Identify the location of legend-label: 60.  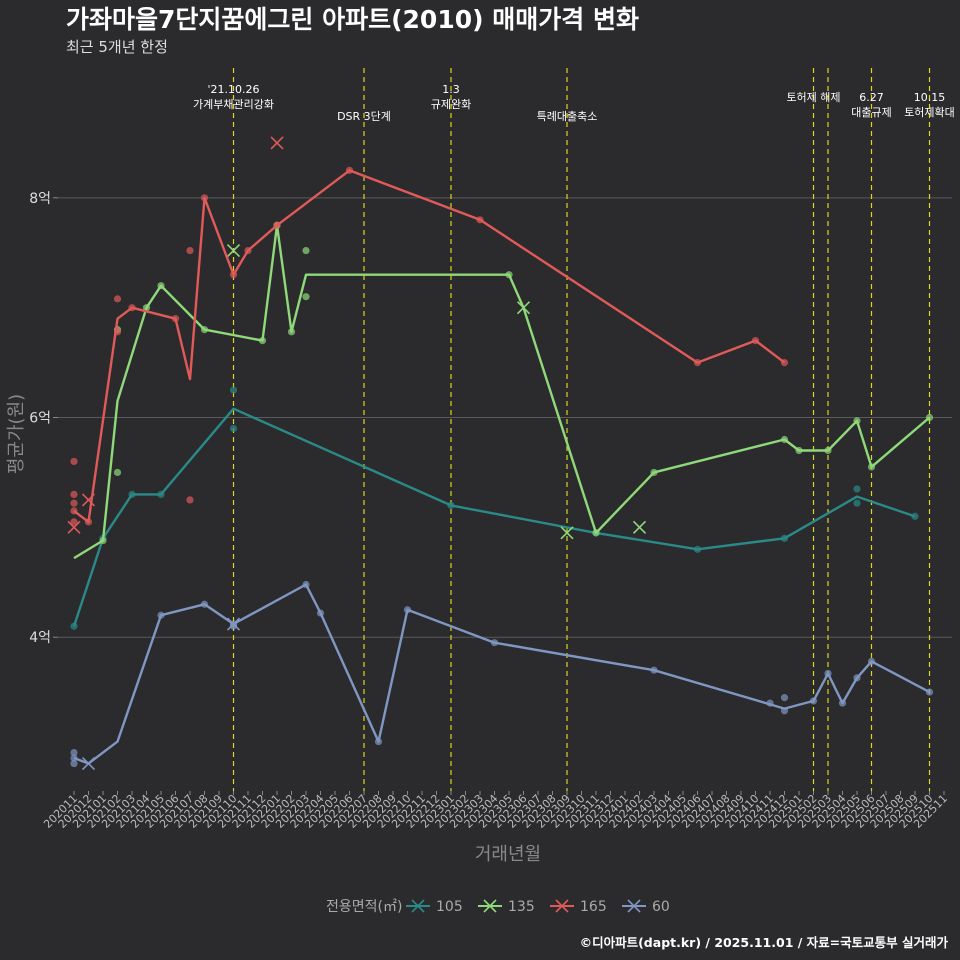
(661, 907).